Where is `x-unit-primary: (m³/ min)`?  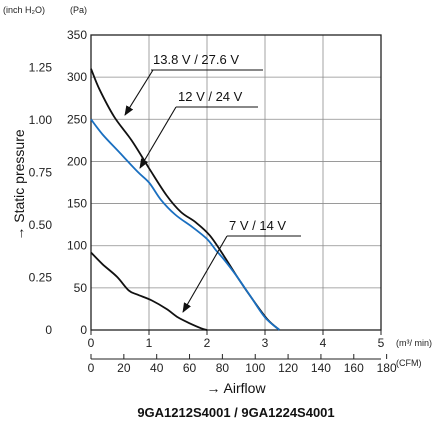 x-unit-primary: (m³/ min) is located at coordinates (414, 343).